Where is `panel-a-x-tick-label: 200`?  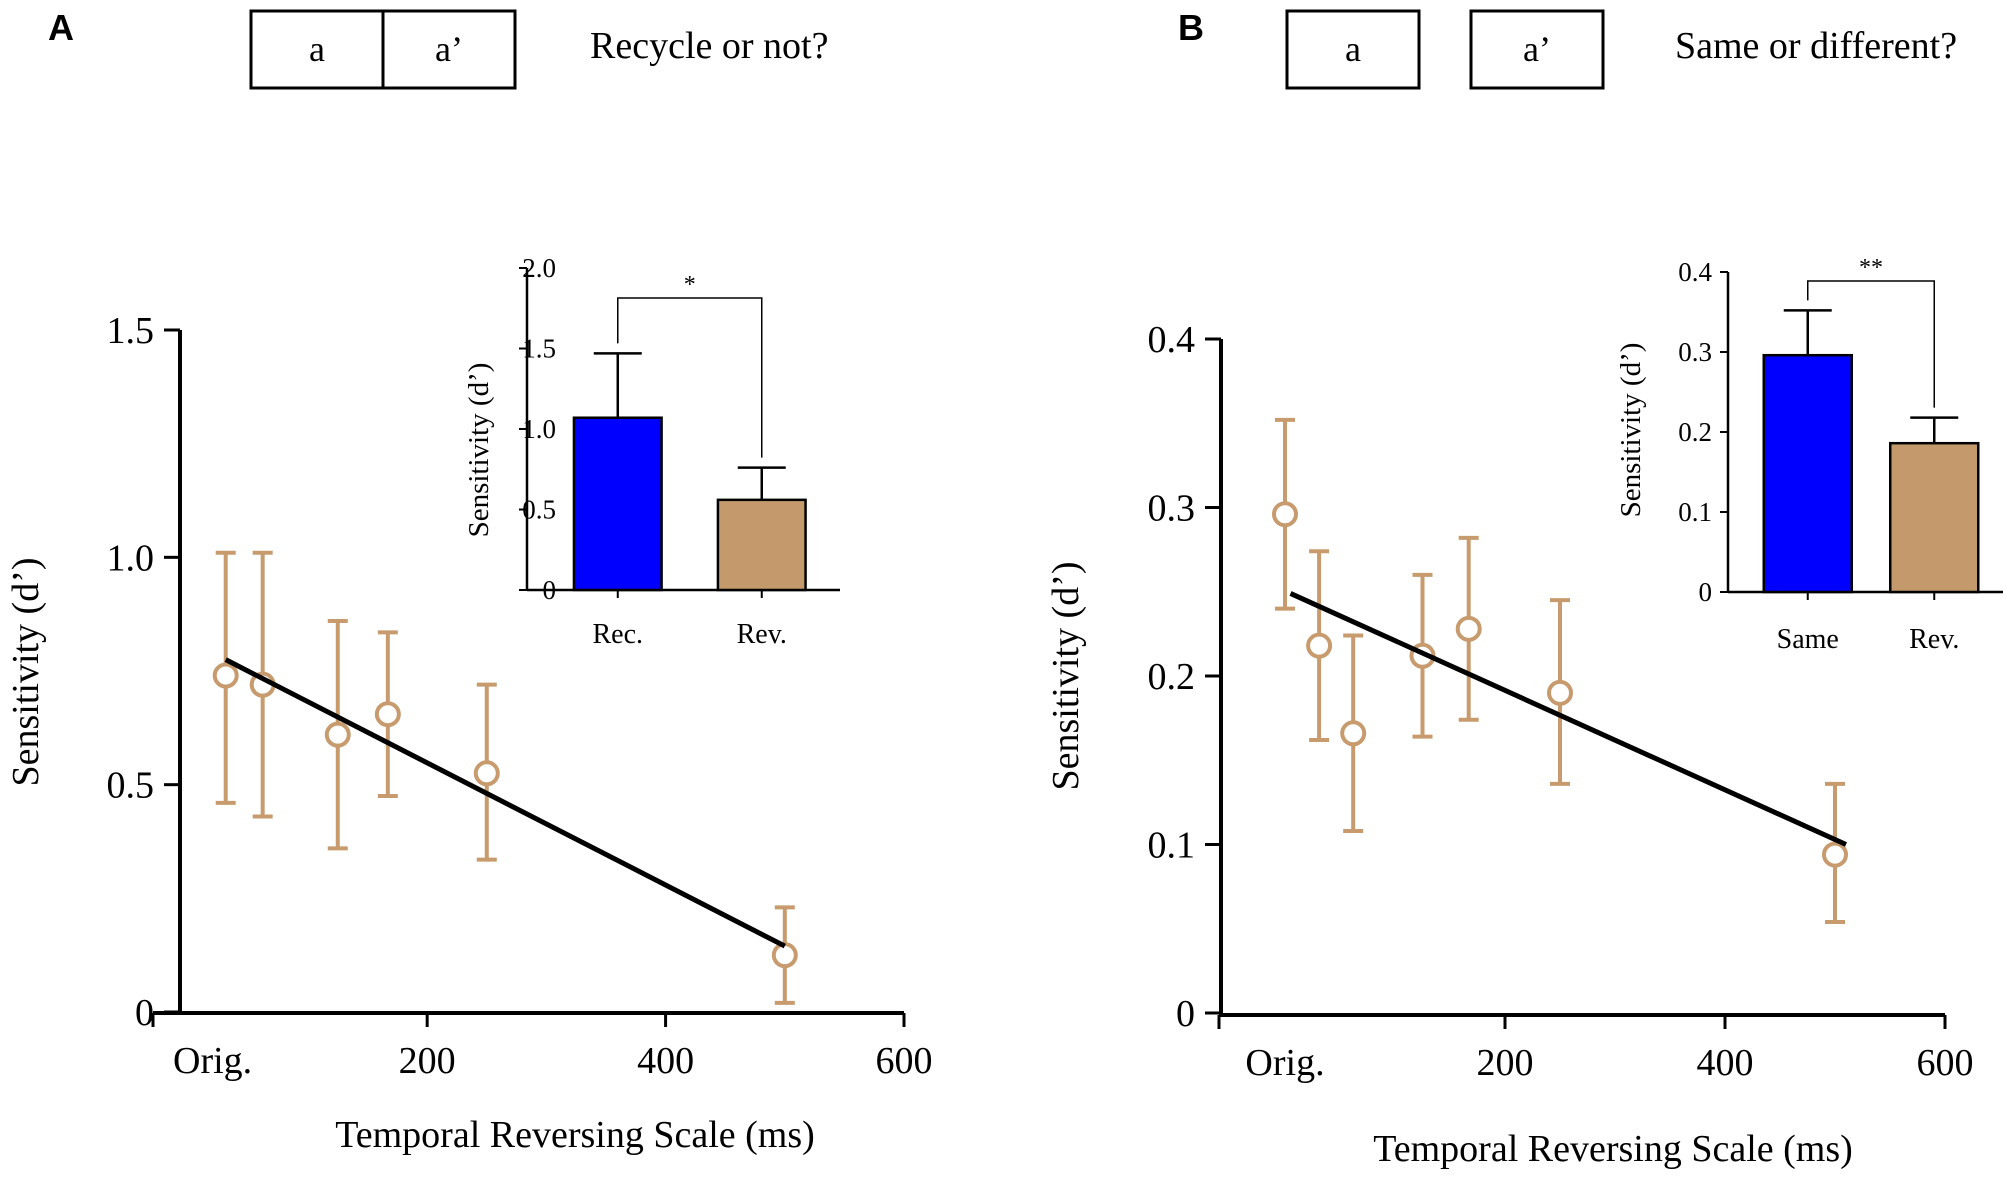
panel-a-x-tick-label: 200 is located at coordinates (427, 1061).